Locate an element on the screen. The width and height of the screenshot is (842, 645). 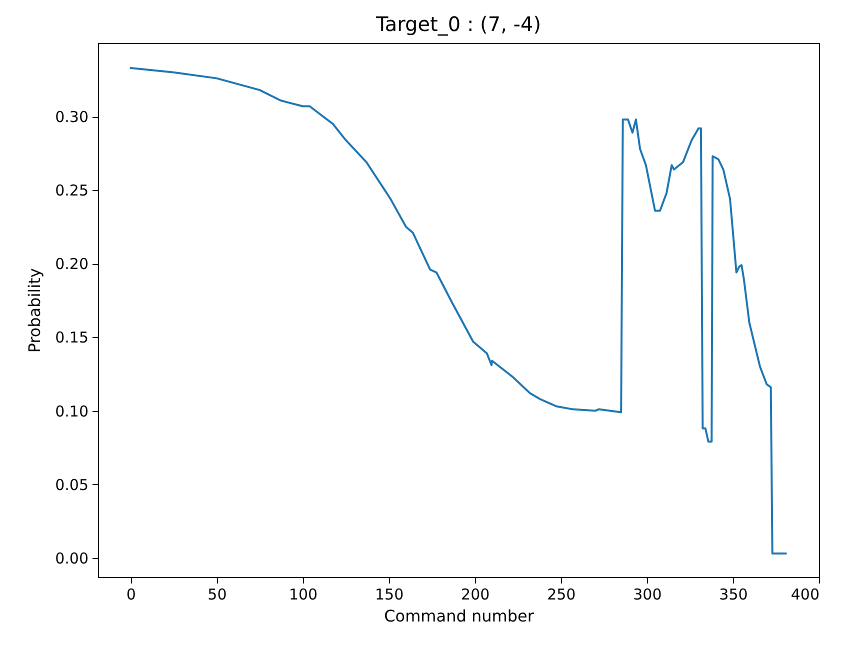
y-tick-label: 0.25 is located at coordinates (71, 191).